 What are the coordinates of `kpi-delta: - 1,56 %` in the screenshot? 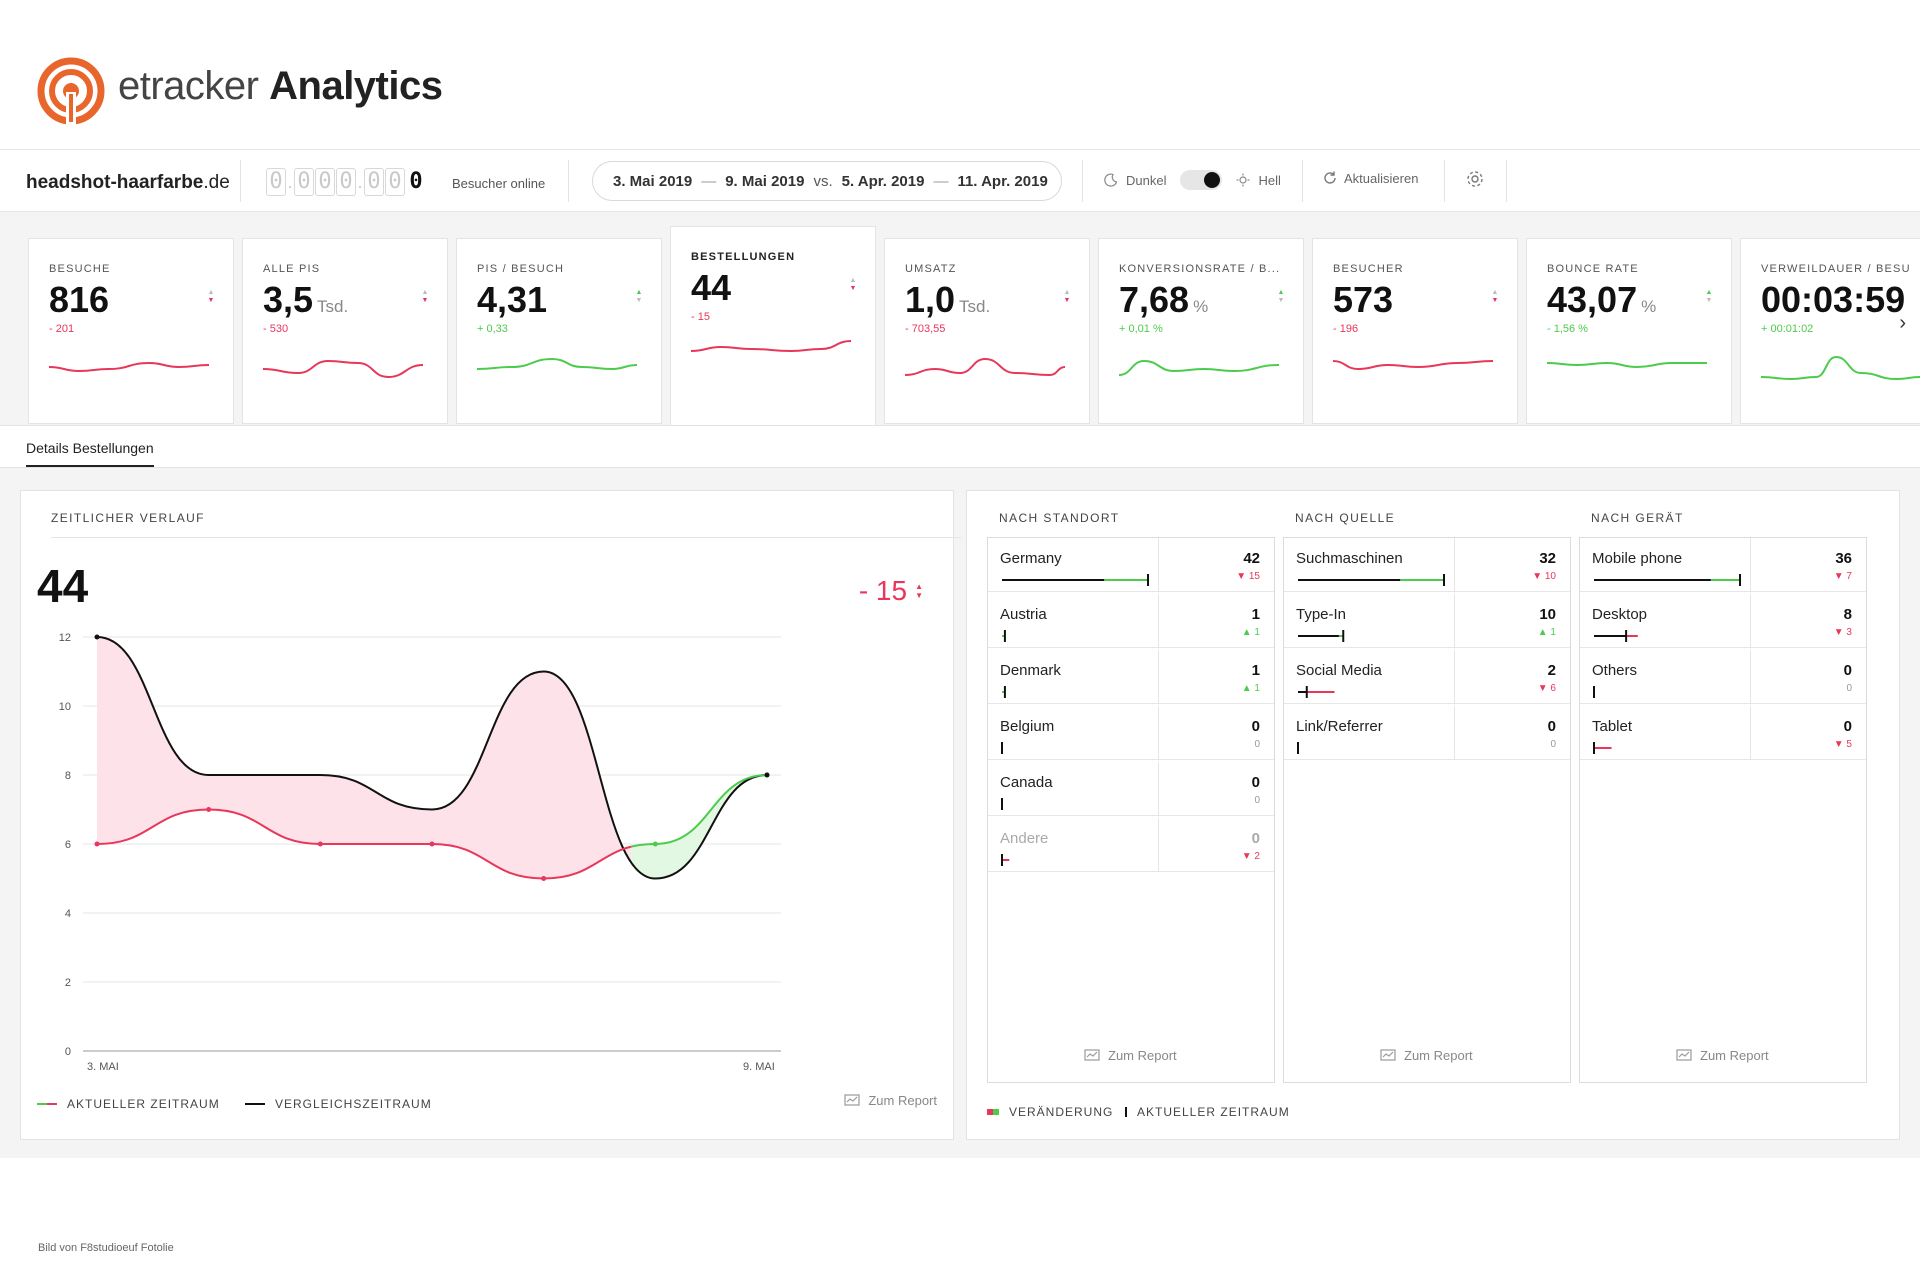 It's located at (1567, 329).